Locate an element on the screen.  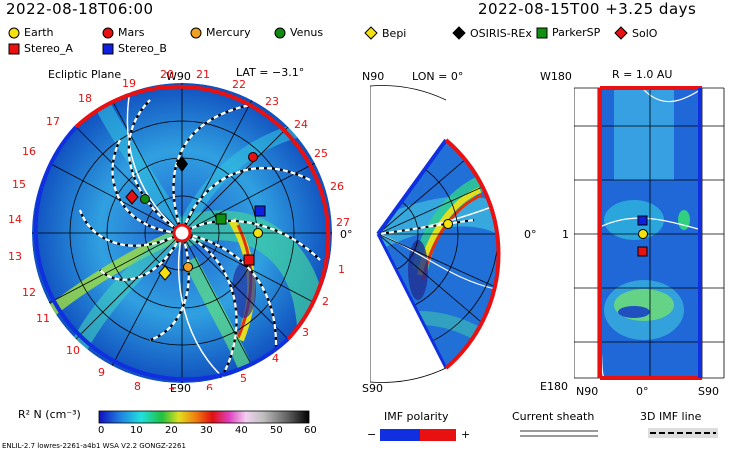
zero-deg-label: 0° is located at coordinates (346, 234).